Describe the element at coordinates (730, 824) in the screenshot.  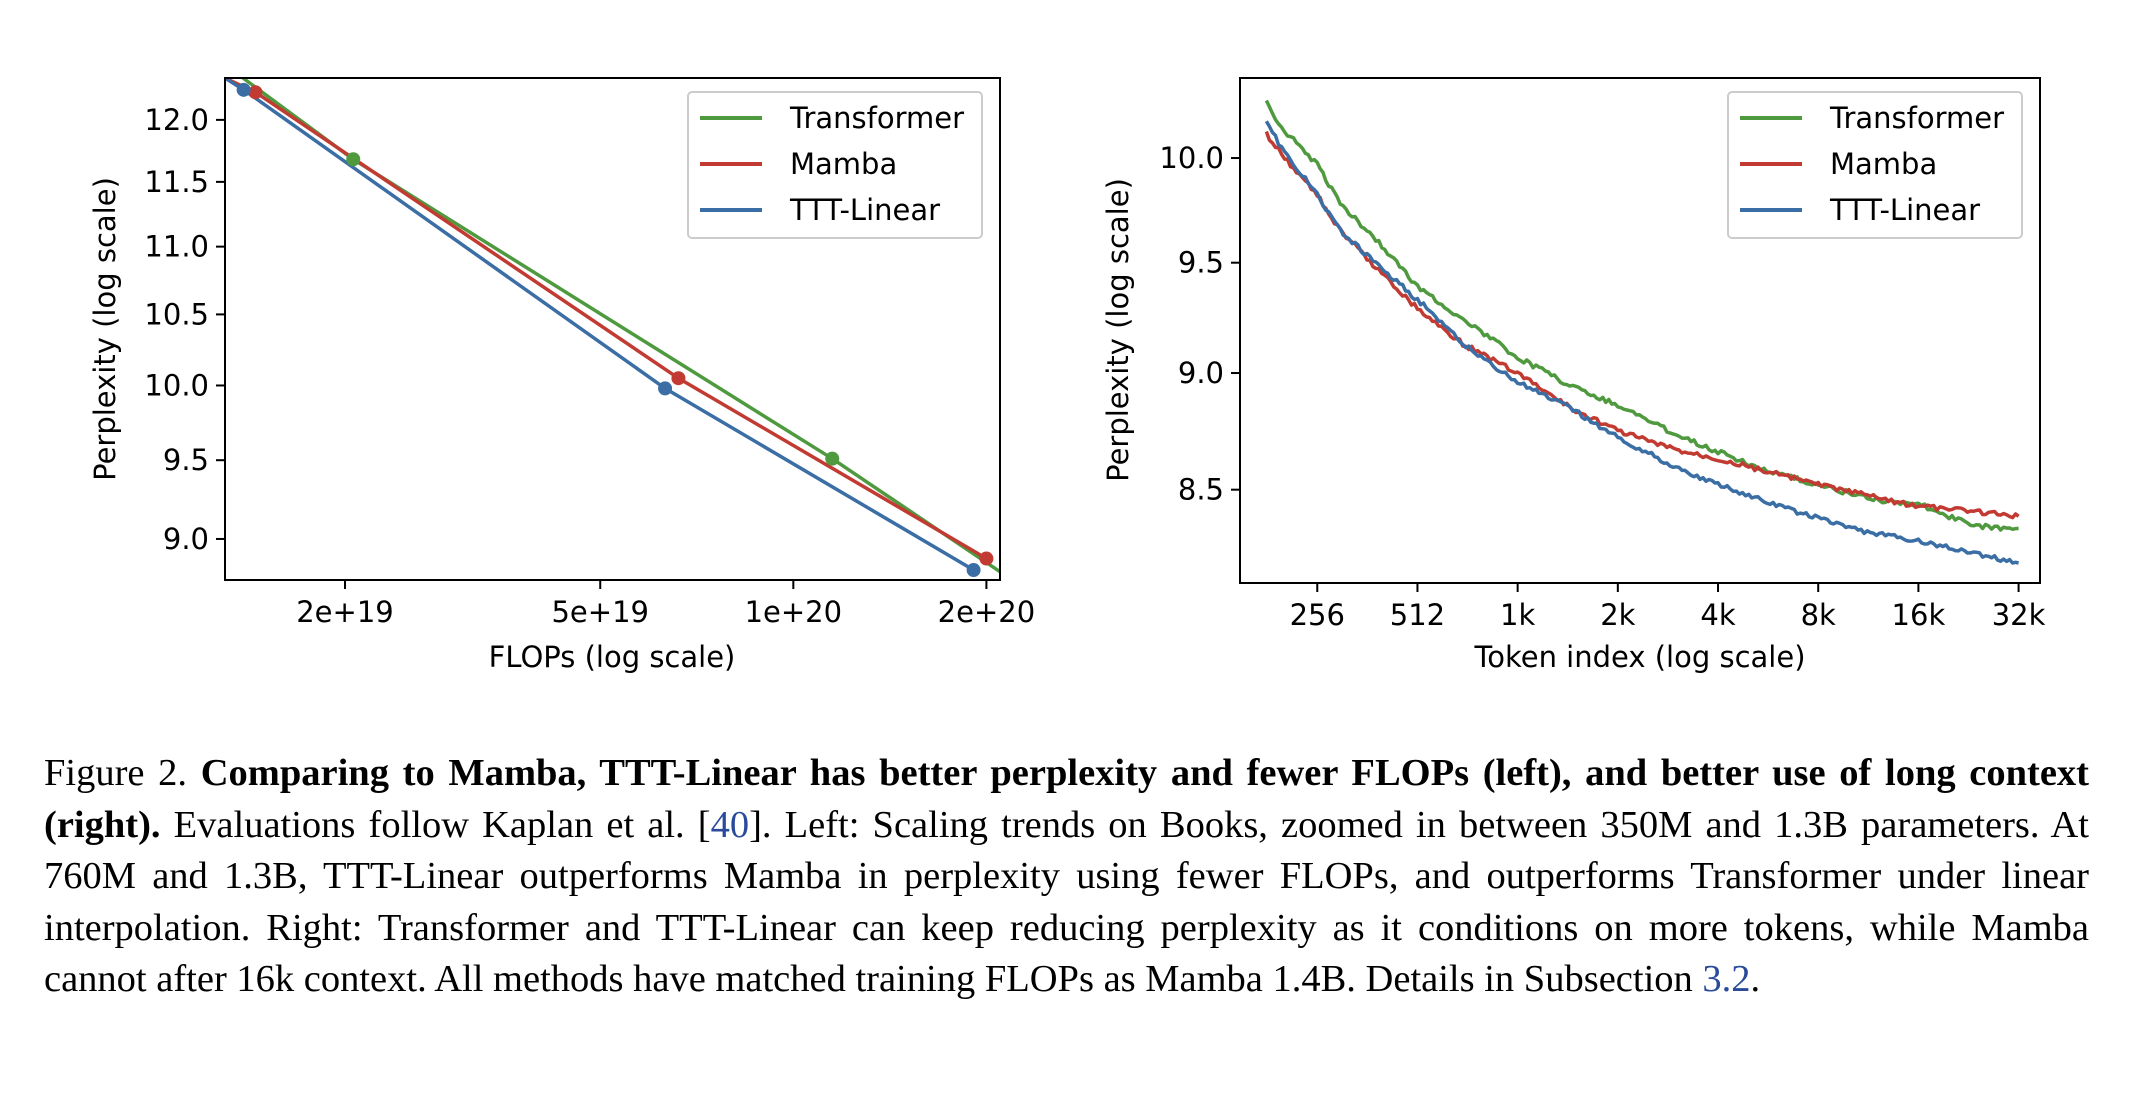
I see `citation-link: 40` at that location.